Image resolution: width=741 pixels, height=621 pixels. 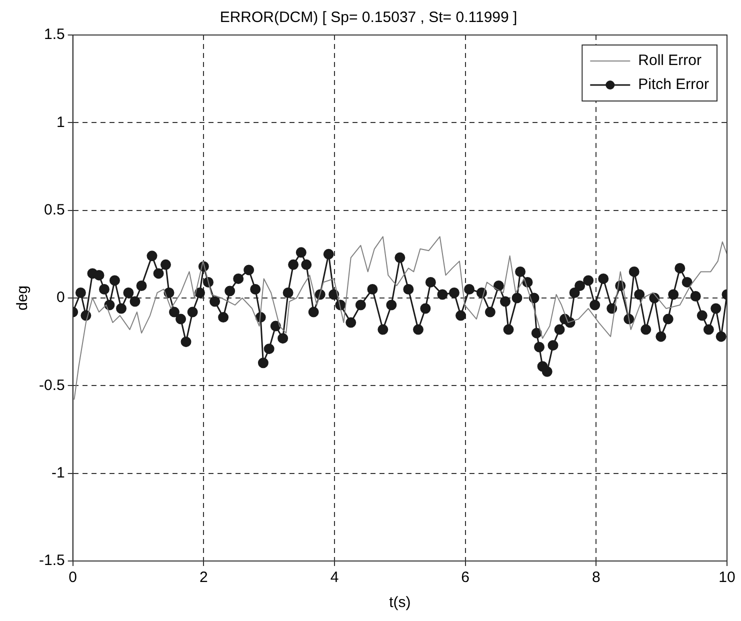 I want to click on legend-label: Pitch Error, so click(x=674, y=85).